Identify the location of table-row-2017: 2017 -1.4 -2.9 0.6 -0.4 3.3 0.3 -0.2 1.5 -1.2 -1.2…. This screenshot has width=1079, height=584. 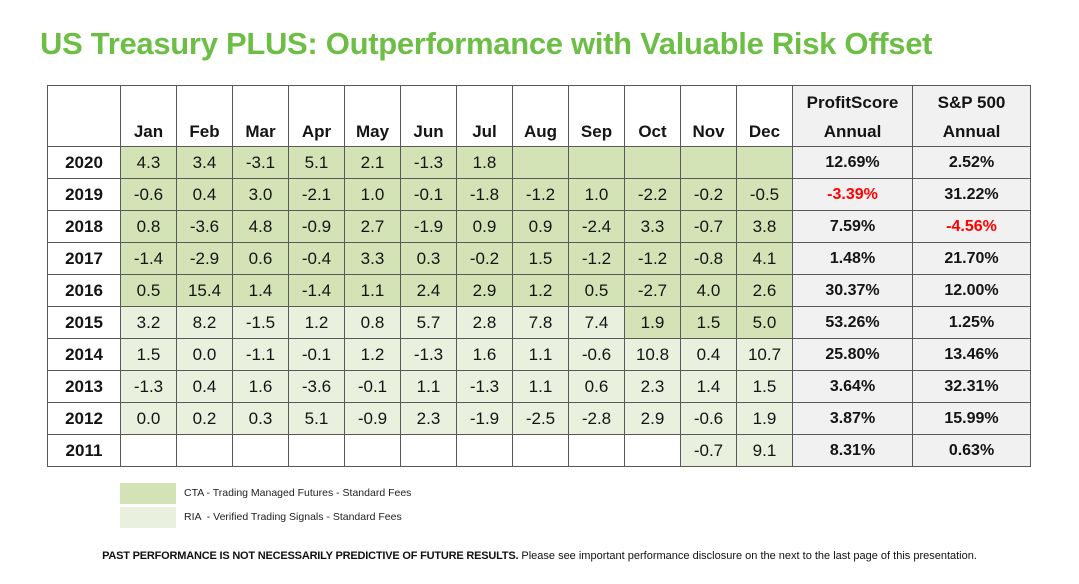
(539, 258).